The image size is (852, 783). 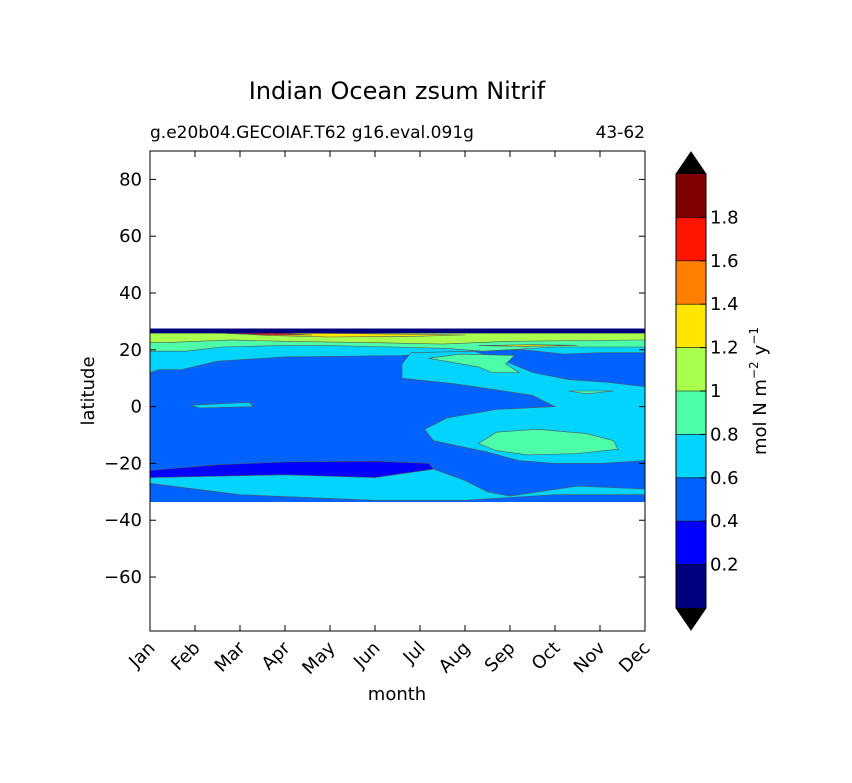 I want to click on contour-region-0-0.2-edge, so click(x=397, y=331).